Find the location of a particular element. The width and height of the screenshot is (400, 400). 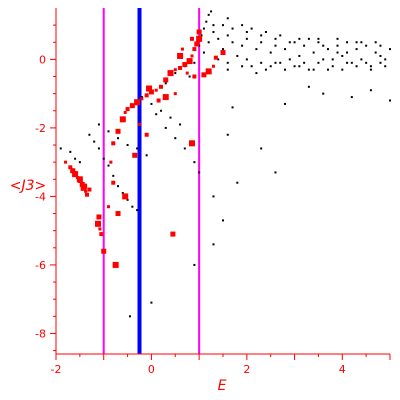

x-axis-label: E is located at coordinates (222, 386).